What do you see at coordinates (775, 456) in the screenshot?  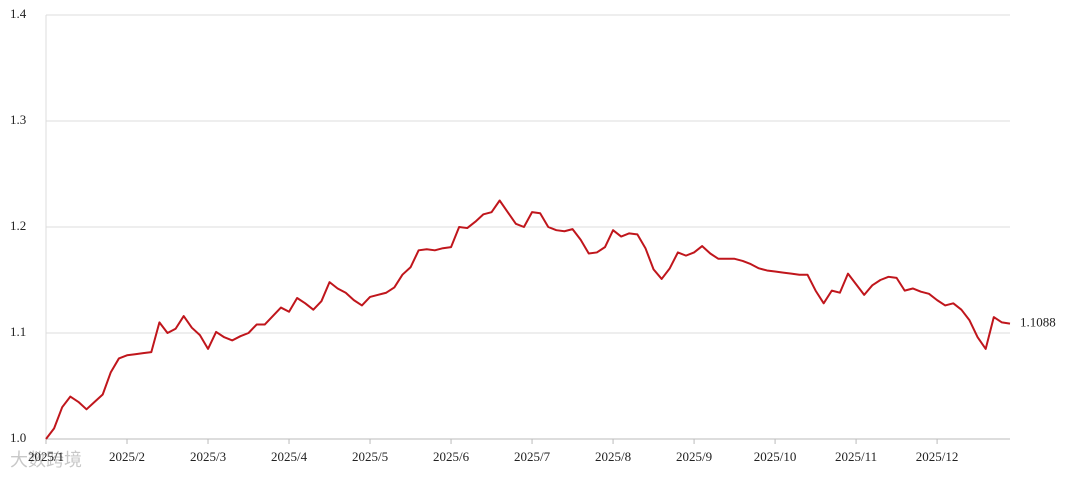 I see `x-tick-label: 2025/10` at bounding box center [775, 456].